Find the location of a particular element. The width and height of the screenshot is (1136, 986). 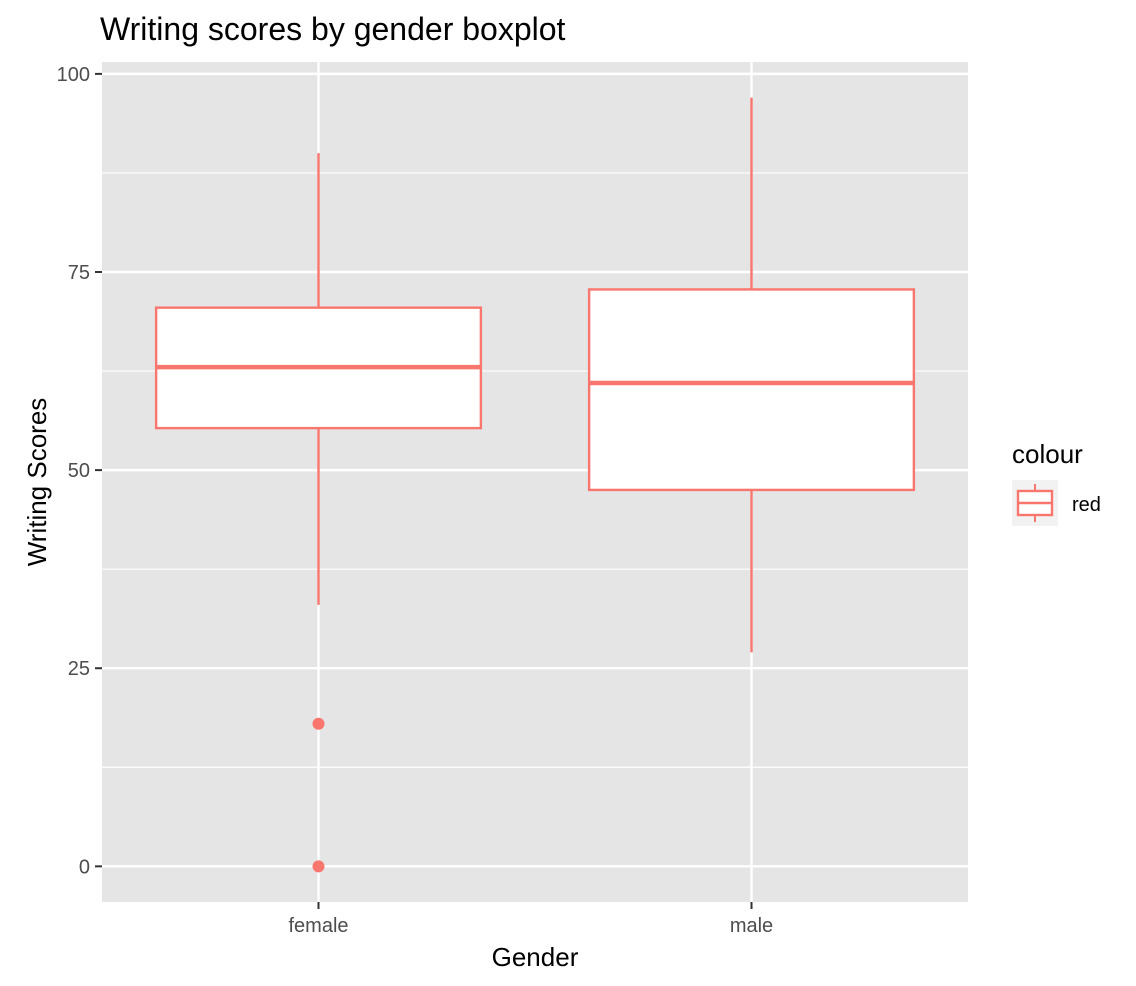

box-iqr is located at coordinates (751, 390).